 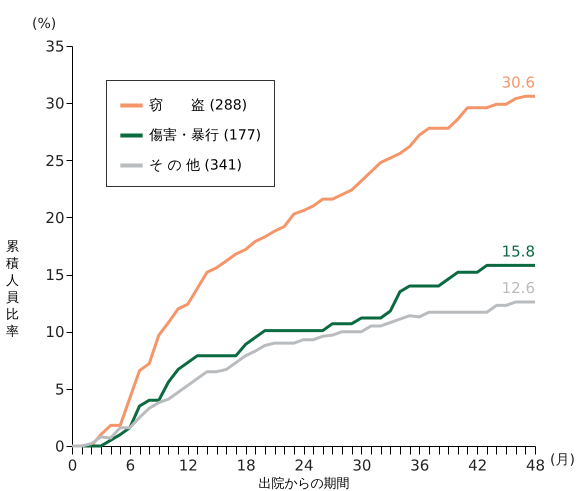 I want to click on legend-label: 傷害・暴行 (177), so click(x=205, y=136).